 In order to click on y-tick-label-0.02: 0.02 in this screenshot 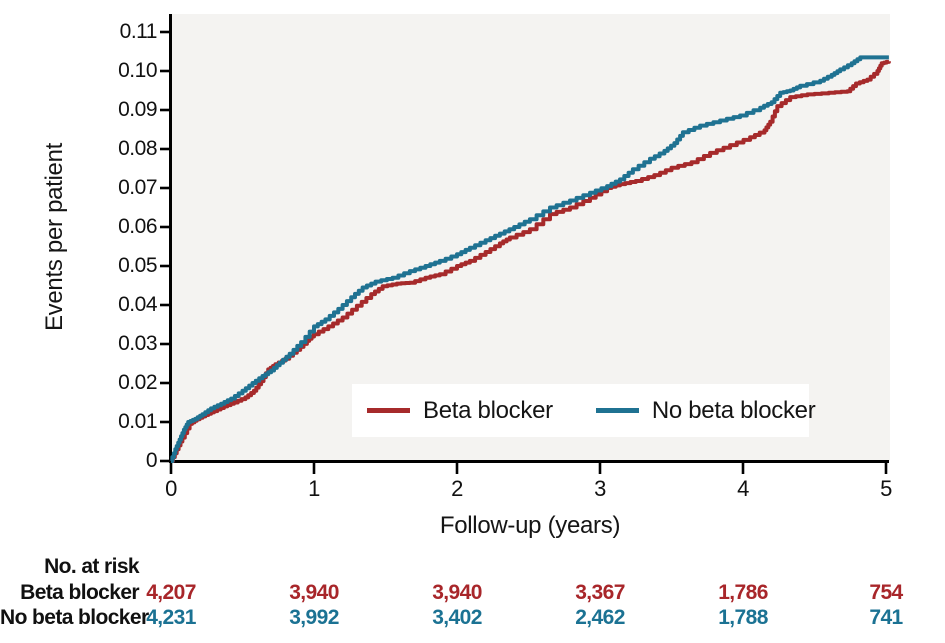, I will do `click(137, 382)`.